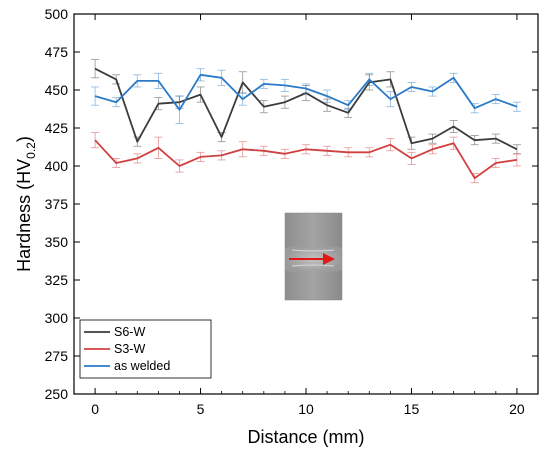 The image size is (550, 455). I want to click on y-tick-label: 450, so click(57, 90).